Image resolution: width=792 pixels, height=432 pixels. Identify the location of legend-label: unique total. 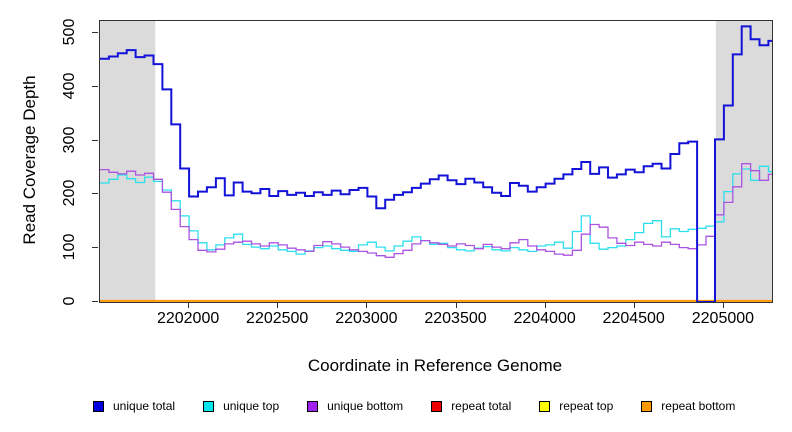
(144, 406).